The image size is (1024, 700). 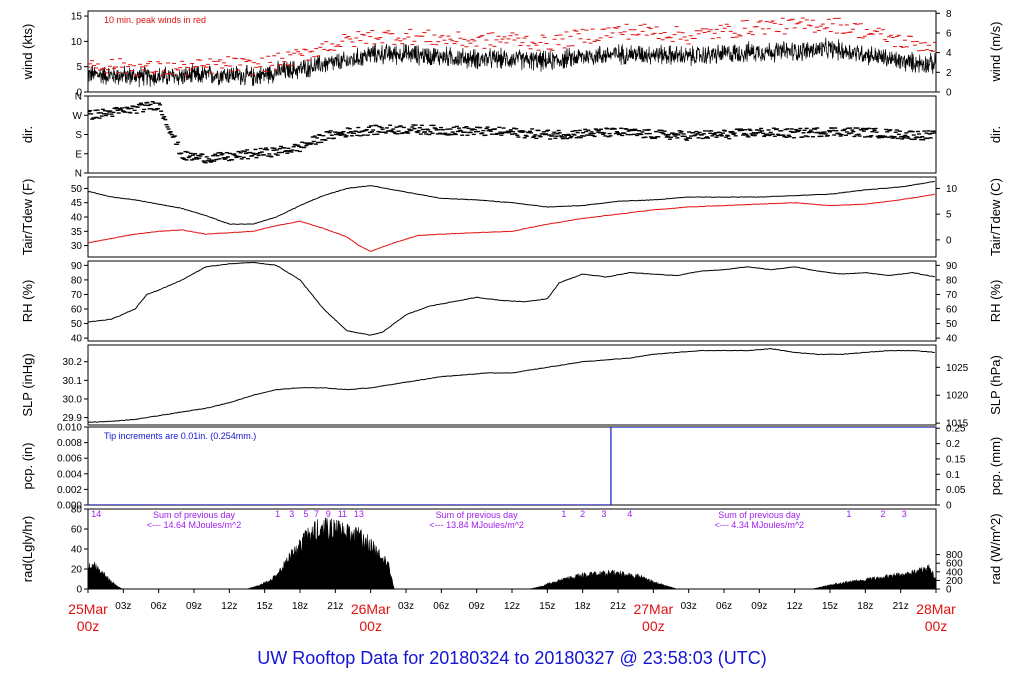 What do you see at coordinates (629, 514) in the screenshot?
I see `rad-marker: 4` at bounding box center [629, 514].